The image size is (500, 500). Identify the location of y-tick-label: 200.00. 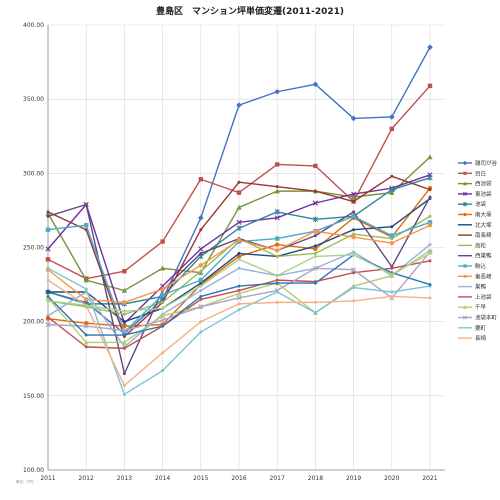
(33, 322).